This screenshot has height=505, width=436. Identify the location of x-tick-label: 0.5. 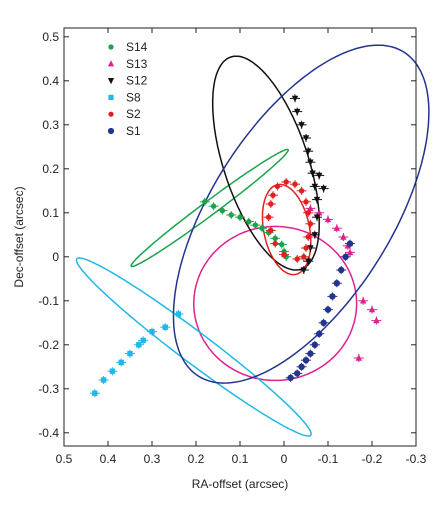
(64, 459).